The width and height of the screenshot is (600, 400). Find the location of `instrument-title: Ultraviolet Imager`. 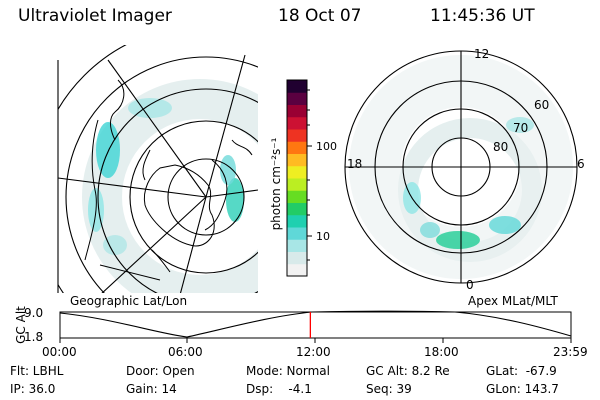

instrument-title: Ultraviolet Imager is located at coordinates (95, 16).